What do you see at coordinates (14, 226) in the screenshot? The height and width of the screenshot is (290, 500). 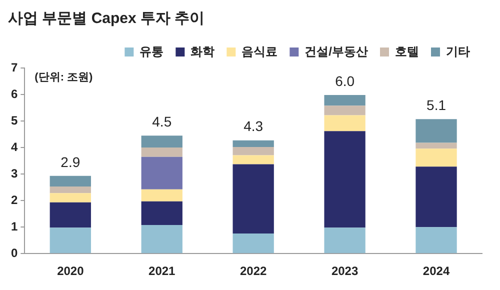 I see `y-tick-label: 1` at bounding box center [14, 226].